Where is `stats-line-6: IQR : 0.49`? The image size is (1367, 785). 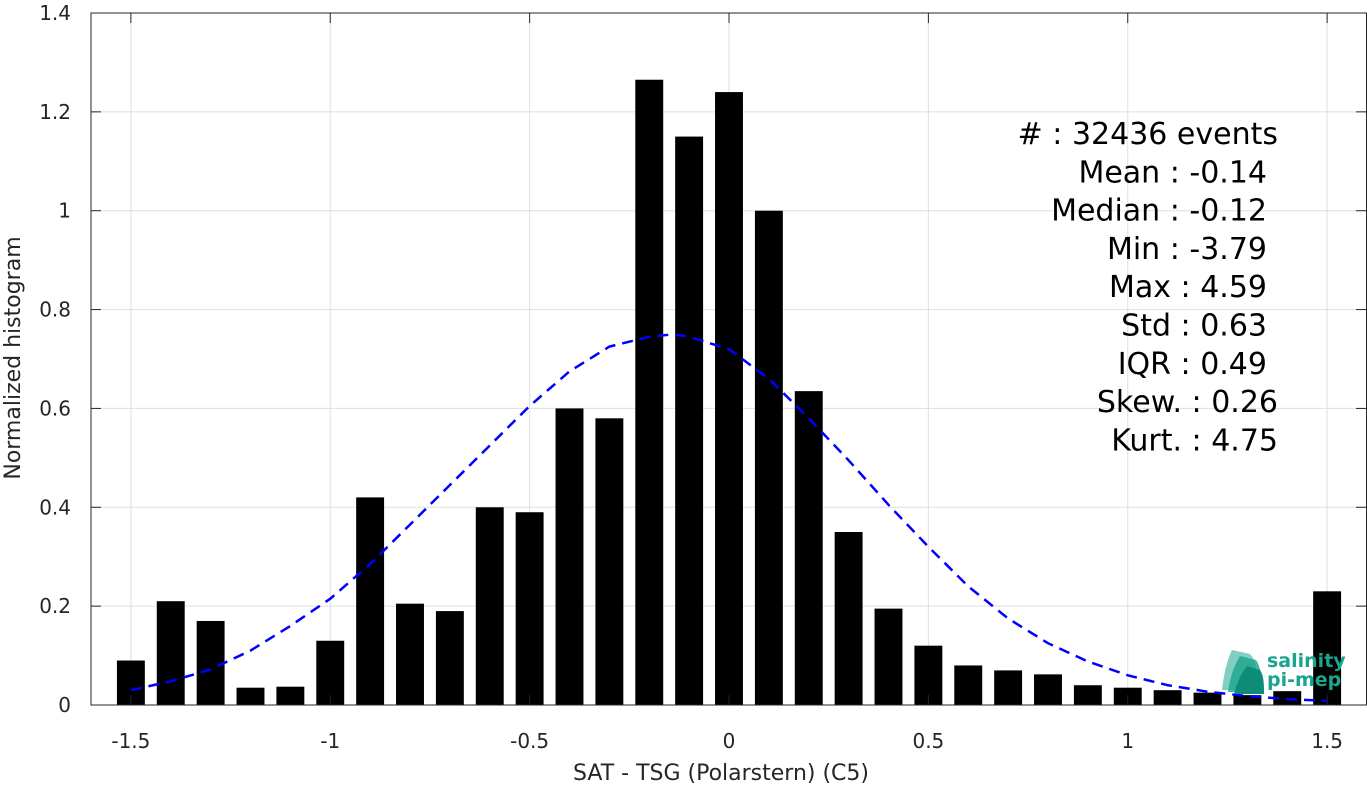
stats-line-6: IQR : 0.49 is located at coordinates (1192, 364).